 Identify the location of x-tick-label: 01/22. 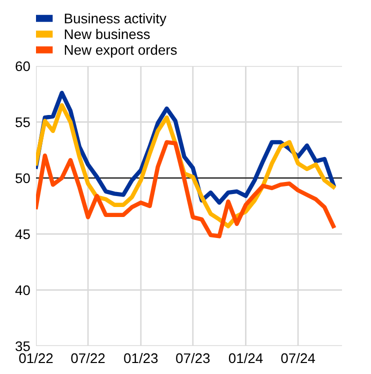
(36, 358).